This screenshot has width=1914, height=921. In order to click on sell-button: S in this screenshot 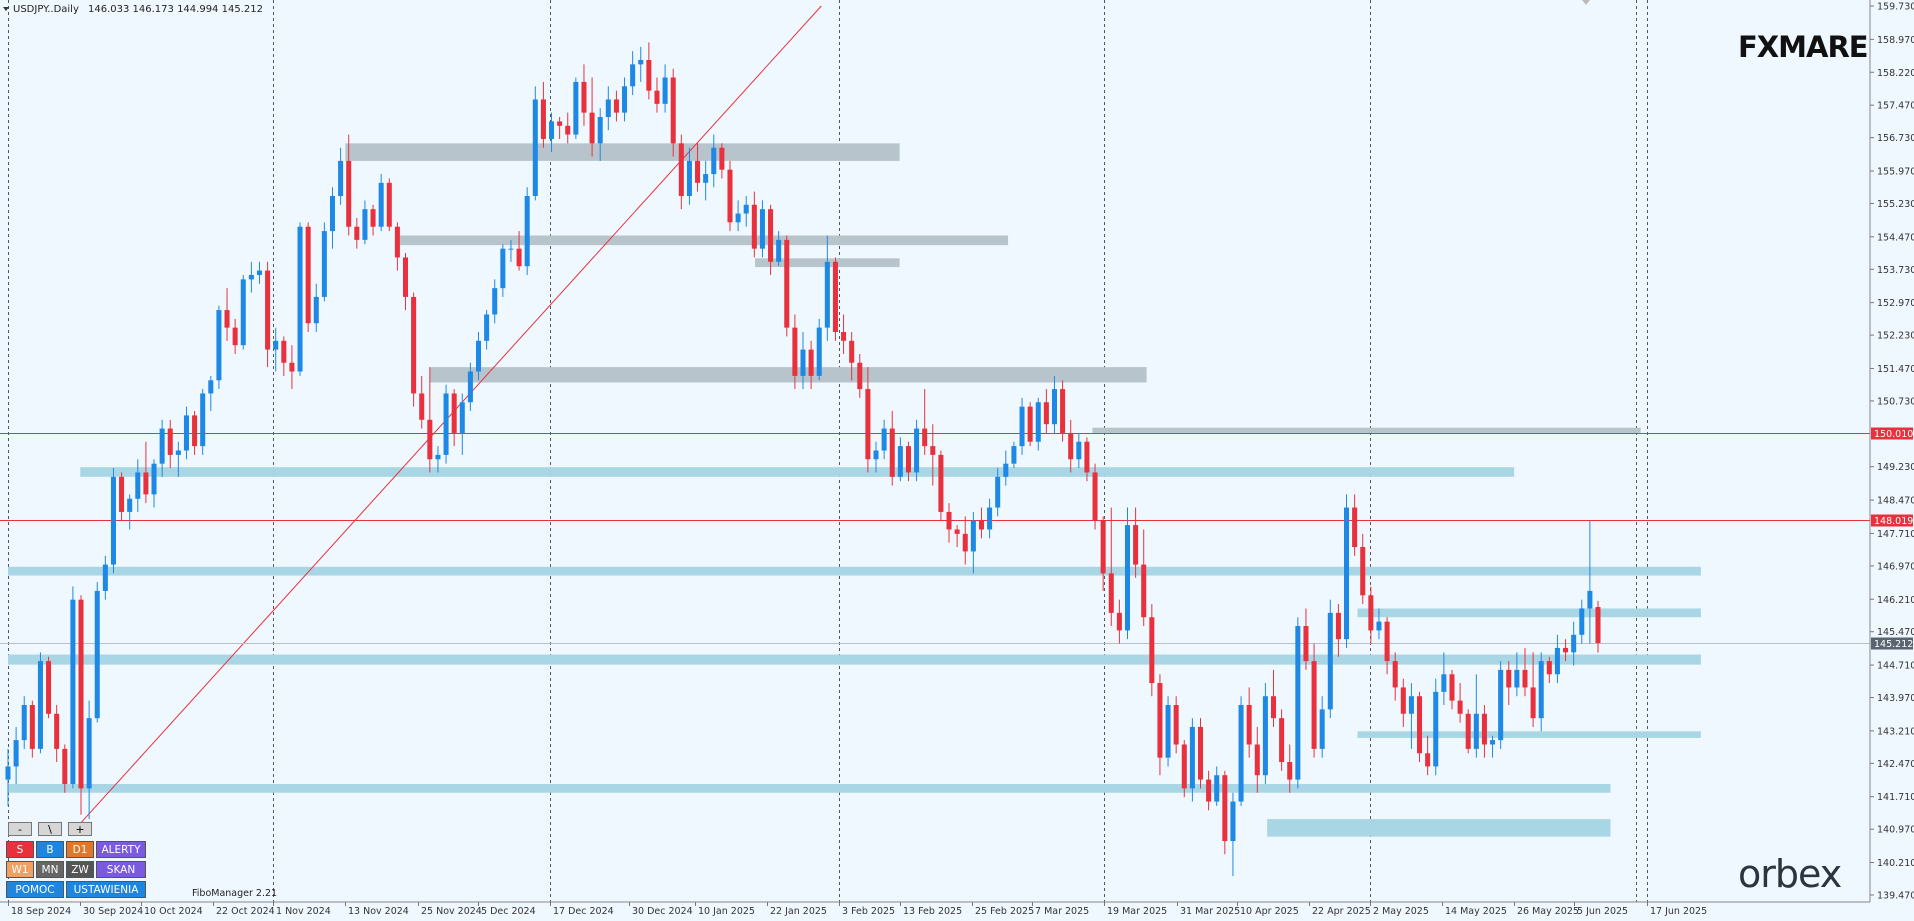, I will do `click(20, 849)`.